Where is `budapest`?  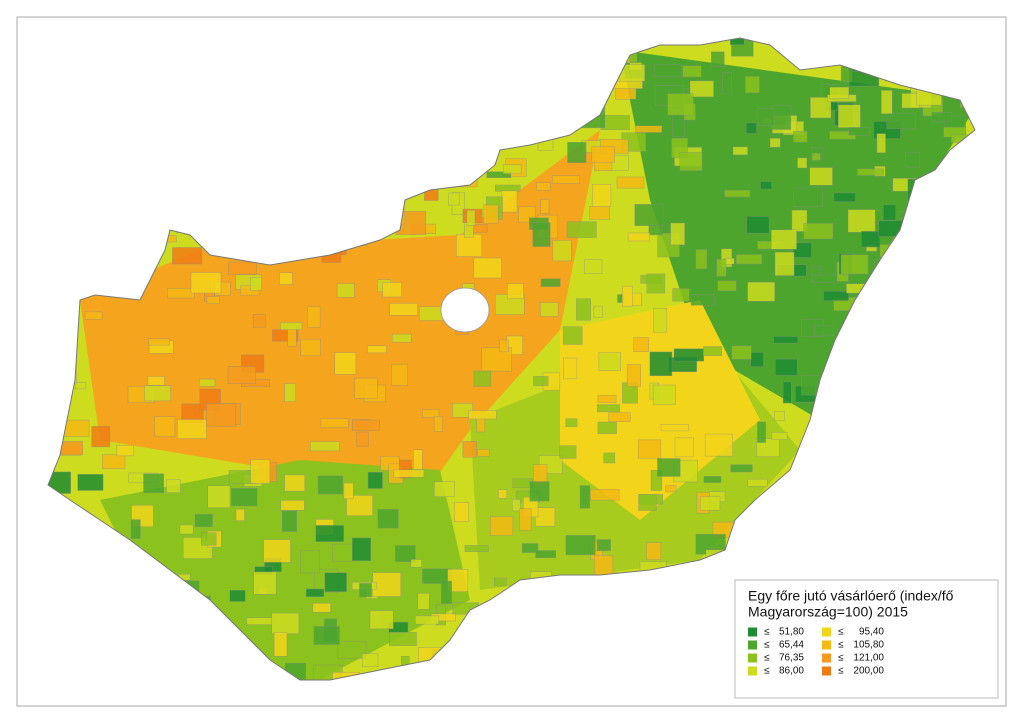
budapest is located at coordinates (465, 310).